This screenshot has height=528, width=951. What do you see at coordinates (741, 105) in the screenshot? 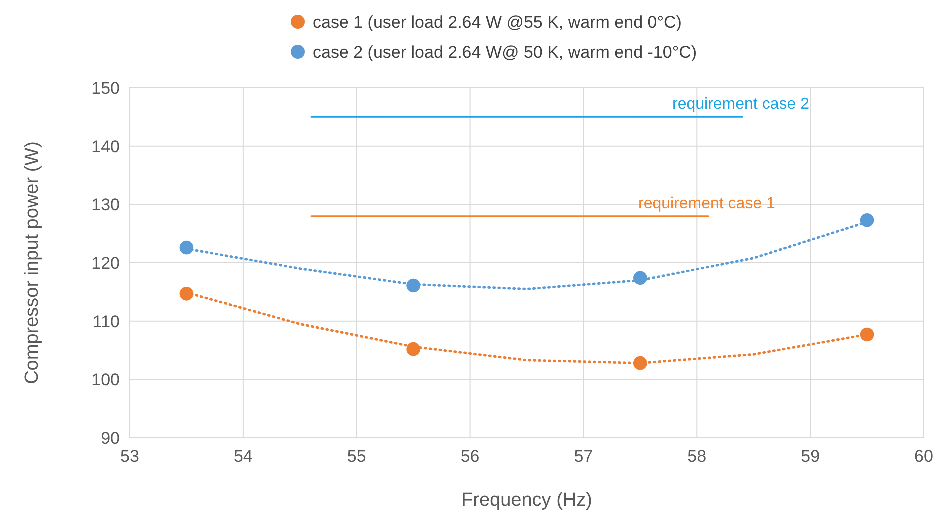
I see `series-label: requirement case 2` at bounding box center [741, 105].